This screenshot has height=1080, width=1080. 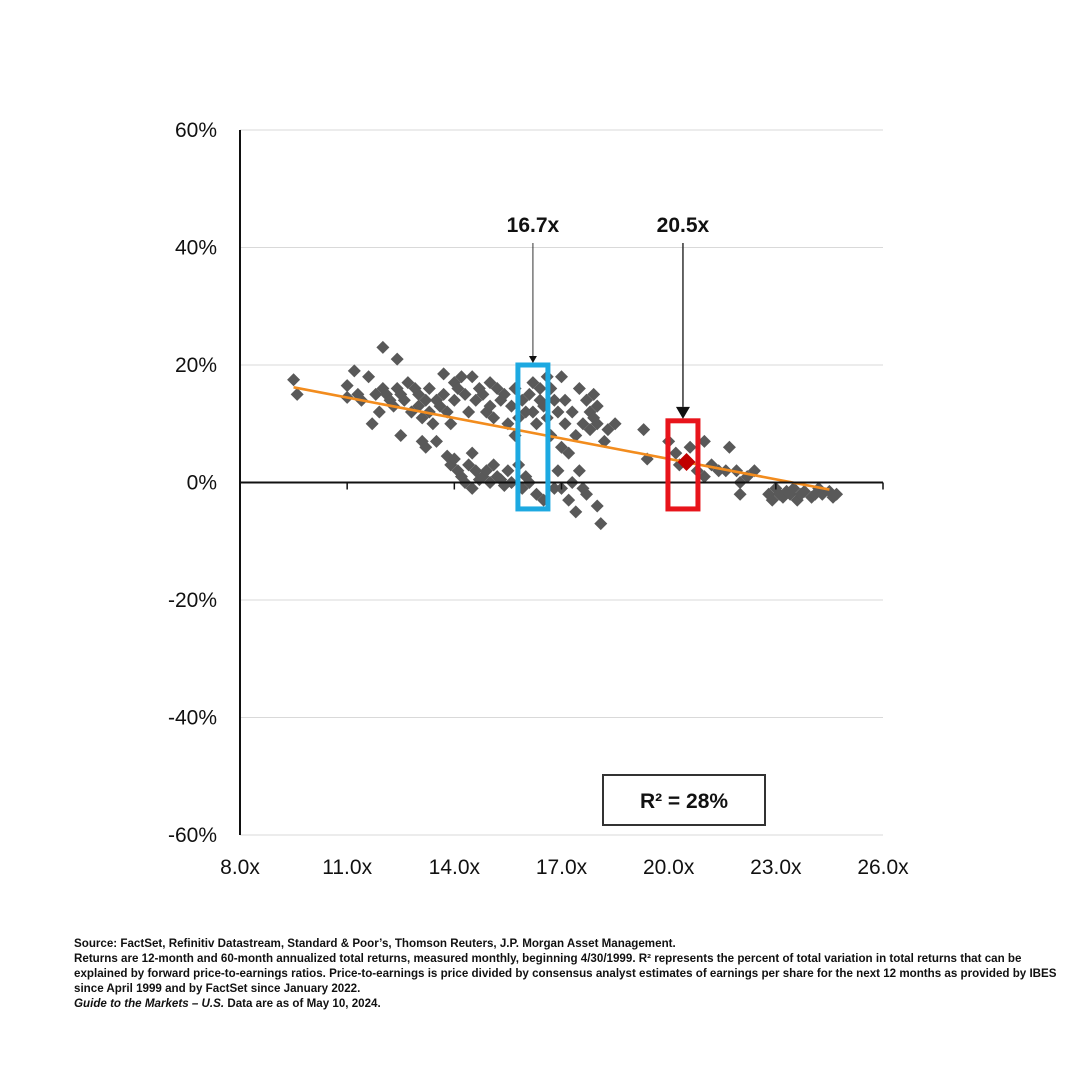 What do you see at coordinates (561, 438) in the screenshot?
I see `trend-line` at bounding box center [561, 438].